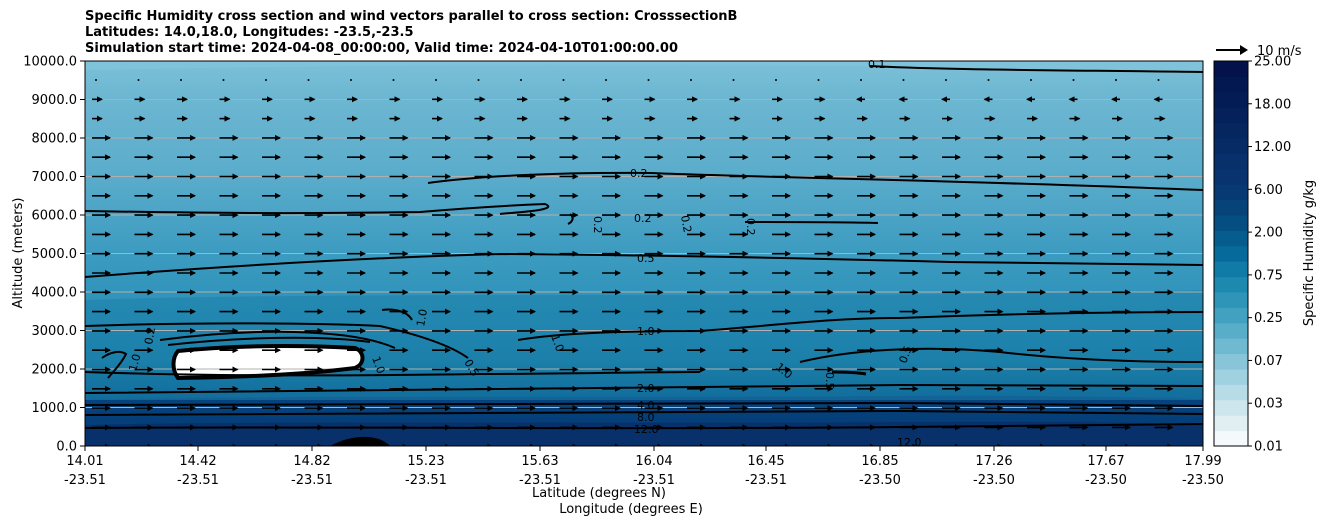 Image resolution: width=1326 pixels, height=526 pixels. I want to click on colorbar-tick-label: 25.00, so click(1272, 62).